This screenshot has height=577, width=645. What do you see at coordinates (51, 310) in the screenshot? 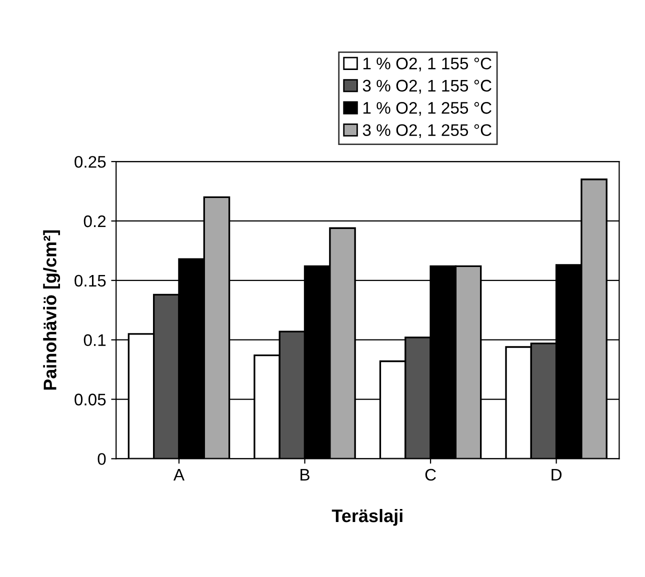
I see `y-axis-title: Painohäviö [g/cm²]` at bounding box center [51, 310].